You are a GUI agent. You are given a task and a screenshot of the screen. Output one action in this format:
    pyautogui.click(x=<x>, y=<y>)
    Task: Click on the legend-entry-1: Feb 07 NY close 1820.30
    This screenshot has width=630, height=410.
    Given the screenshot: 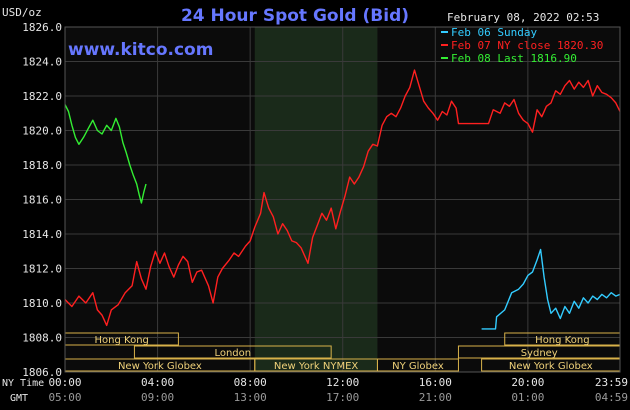 What is the action you would take?
    pyautogui.click(x=527, y=45)
    